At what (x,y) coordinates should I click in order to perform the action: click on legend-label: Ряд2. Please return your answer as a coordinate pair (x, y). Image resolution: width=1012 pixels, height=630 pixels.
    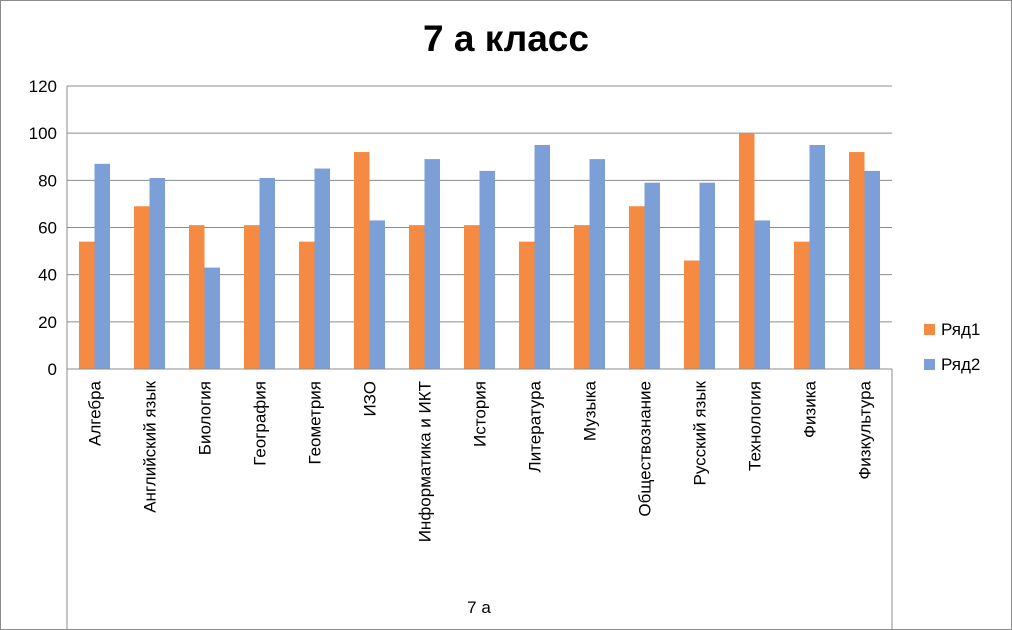
    Looking at the image, I should click on (960, 364).